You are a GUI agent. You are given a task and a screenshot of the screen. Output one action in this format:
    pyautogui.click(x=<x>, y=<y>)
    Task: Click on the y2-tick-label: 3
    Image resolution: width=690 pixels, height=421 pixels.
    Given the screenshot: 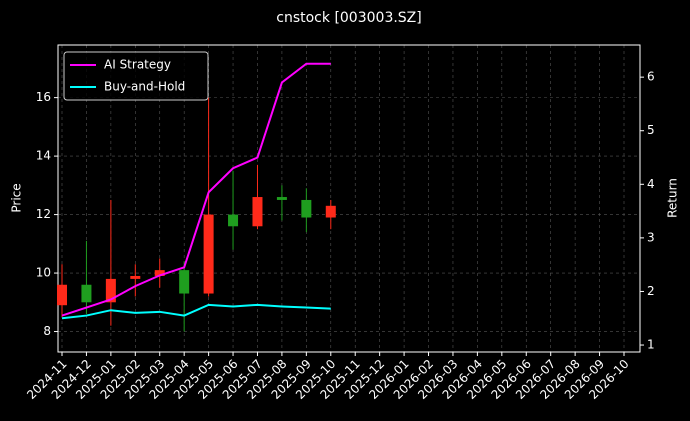 What is the action you would take?
    pyautogui.click(x=651, y=237)
    